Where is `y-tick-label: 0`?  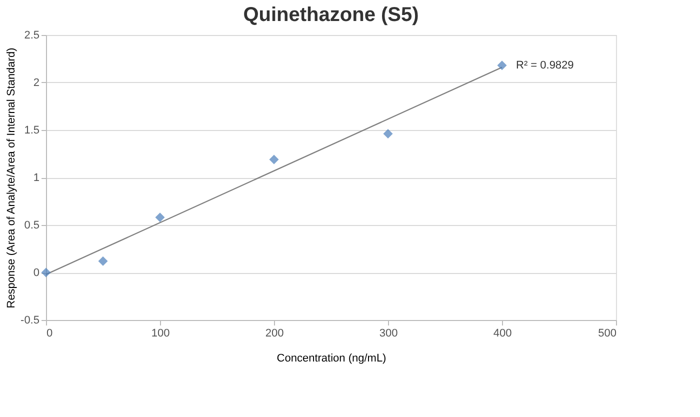
y-tick-label: 0 is located at coordinates (36, 273).